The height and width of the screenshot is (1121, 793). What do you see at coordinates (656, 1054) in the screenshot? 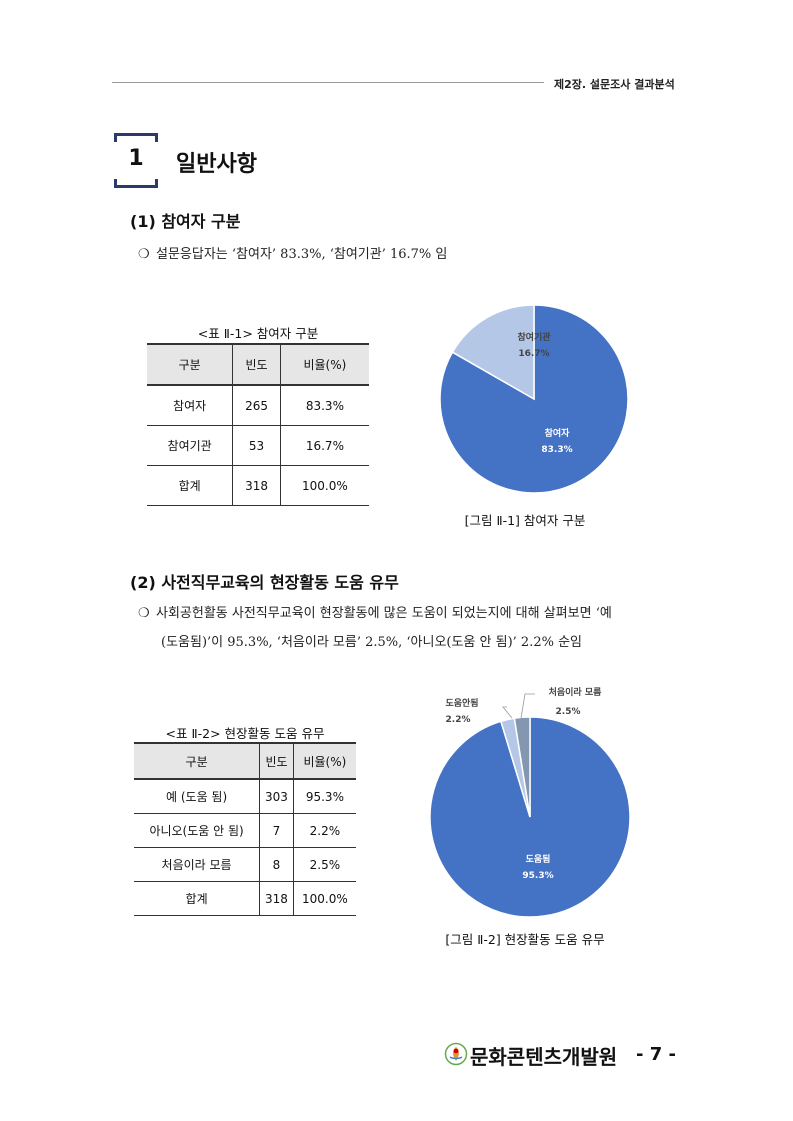
I see `page-number: - 7 -` at bounding box center [656, 1054].